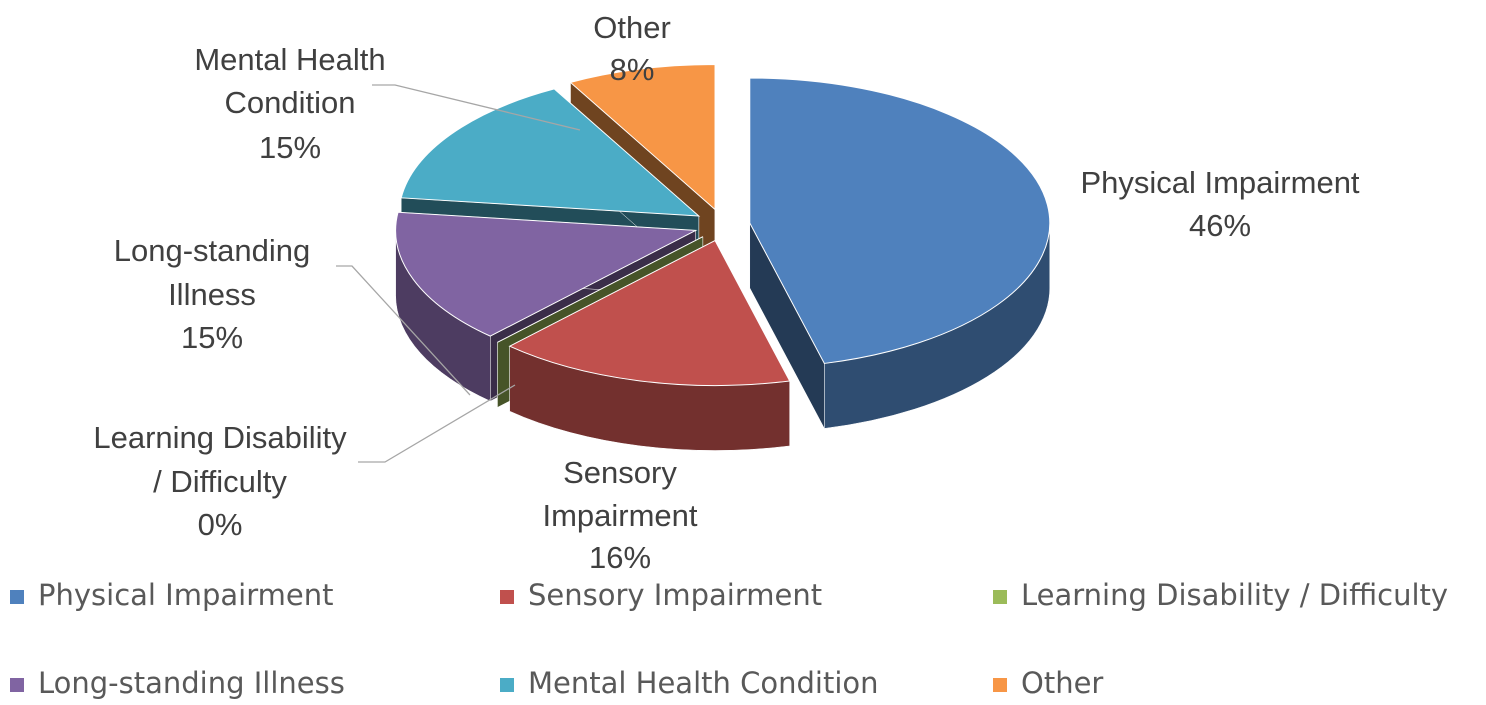  I want to click on data-label: Sensory Impairment, so click(619, 494).